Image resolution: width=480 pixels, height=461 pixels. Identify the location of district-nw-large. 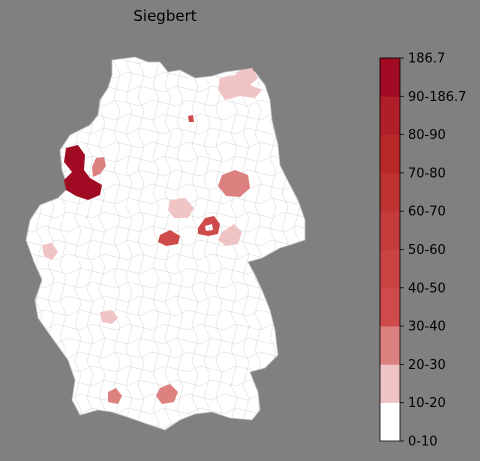
(83, 172).